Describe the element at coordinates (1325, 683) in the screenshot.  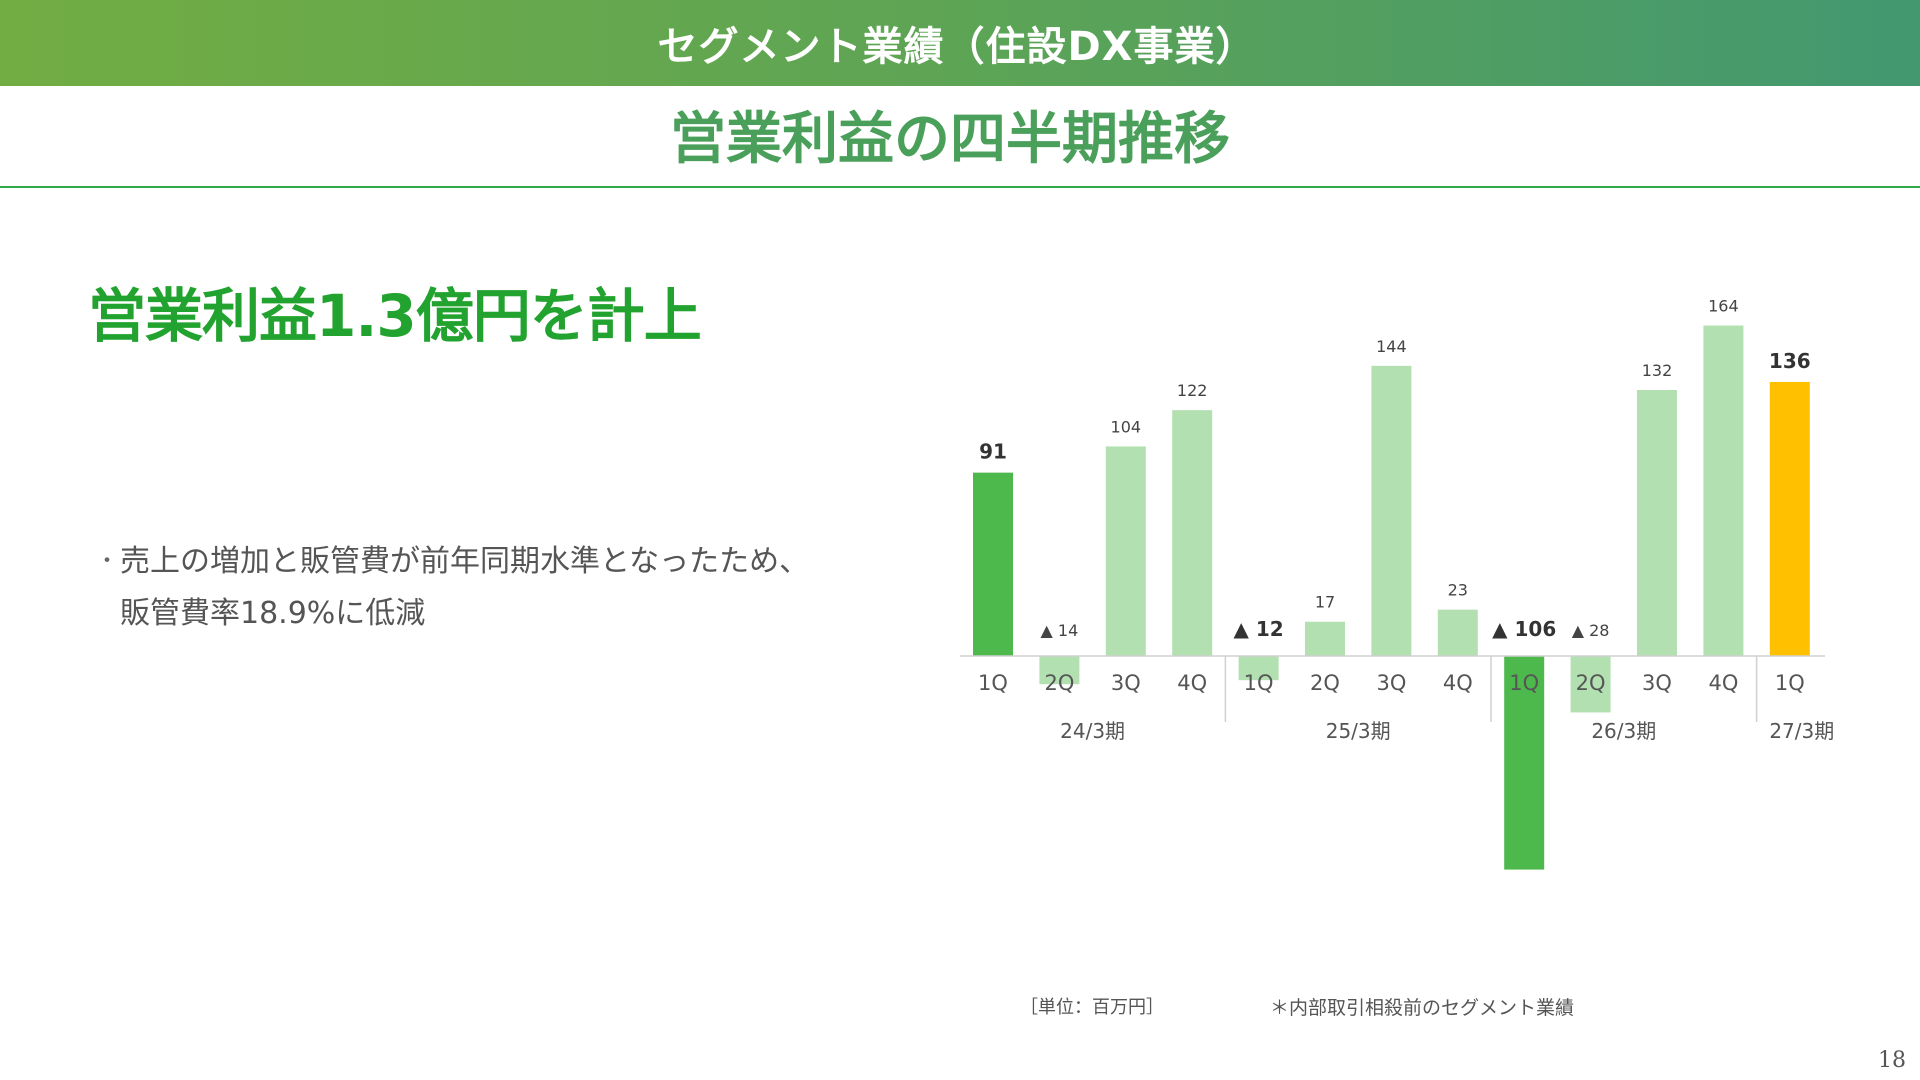
I see `x-tick-label-6: 2Q` at that location.